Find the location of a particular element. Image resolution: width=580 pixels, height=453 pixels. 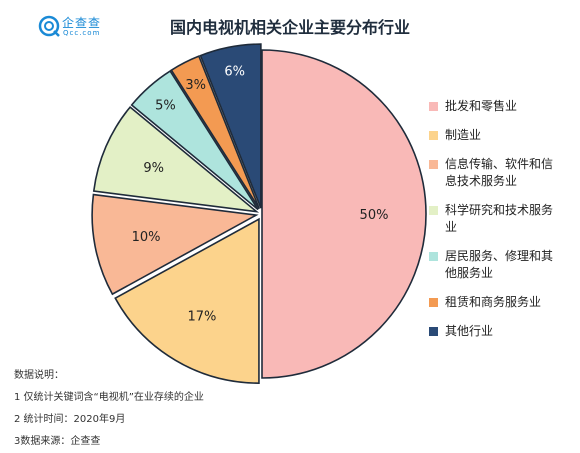

legend-item-2: 制造业 is located at coordinates (502, 135).